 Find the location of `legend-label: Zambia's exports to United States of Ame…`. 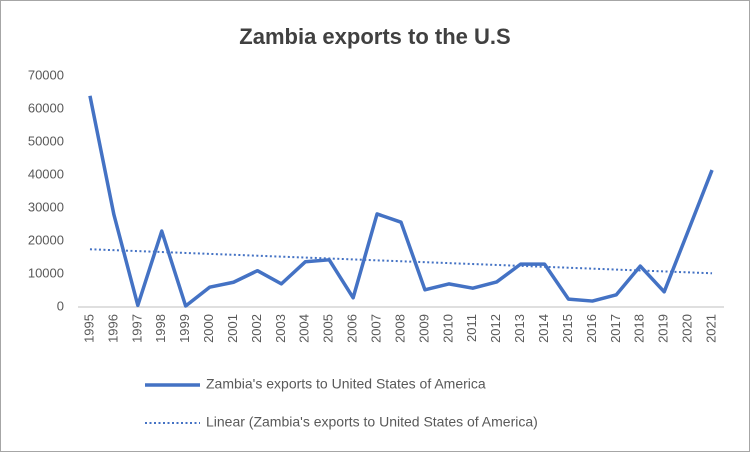

legend-label: Zambia's exports to United States of Ame… is located at coordinates (346, 384).